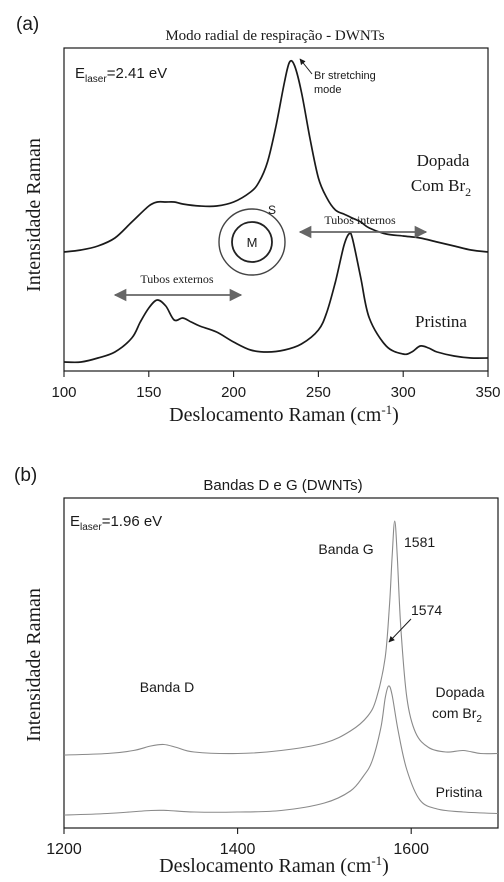  Describe the element at coordinates (137, 73) in the screenshot. I see `panel-a-laser-value: =2.41 eV` at that location.